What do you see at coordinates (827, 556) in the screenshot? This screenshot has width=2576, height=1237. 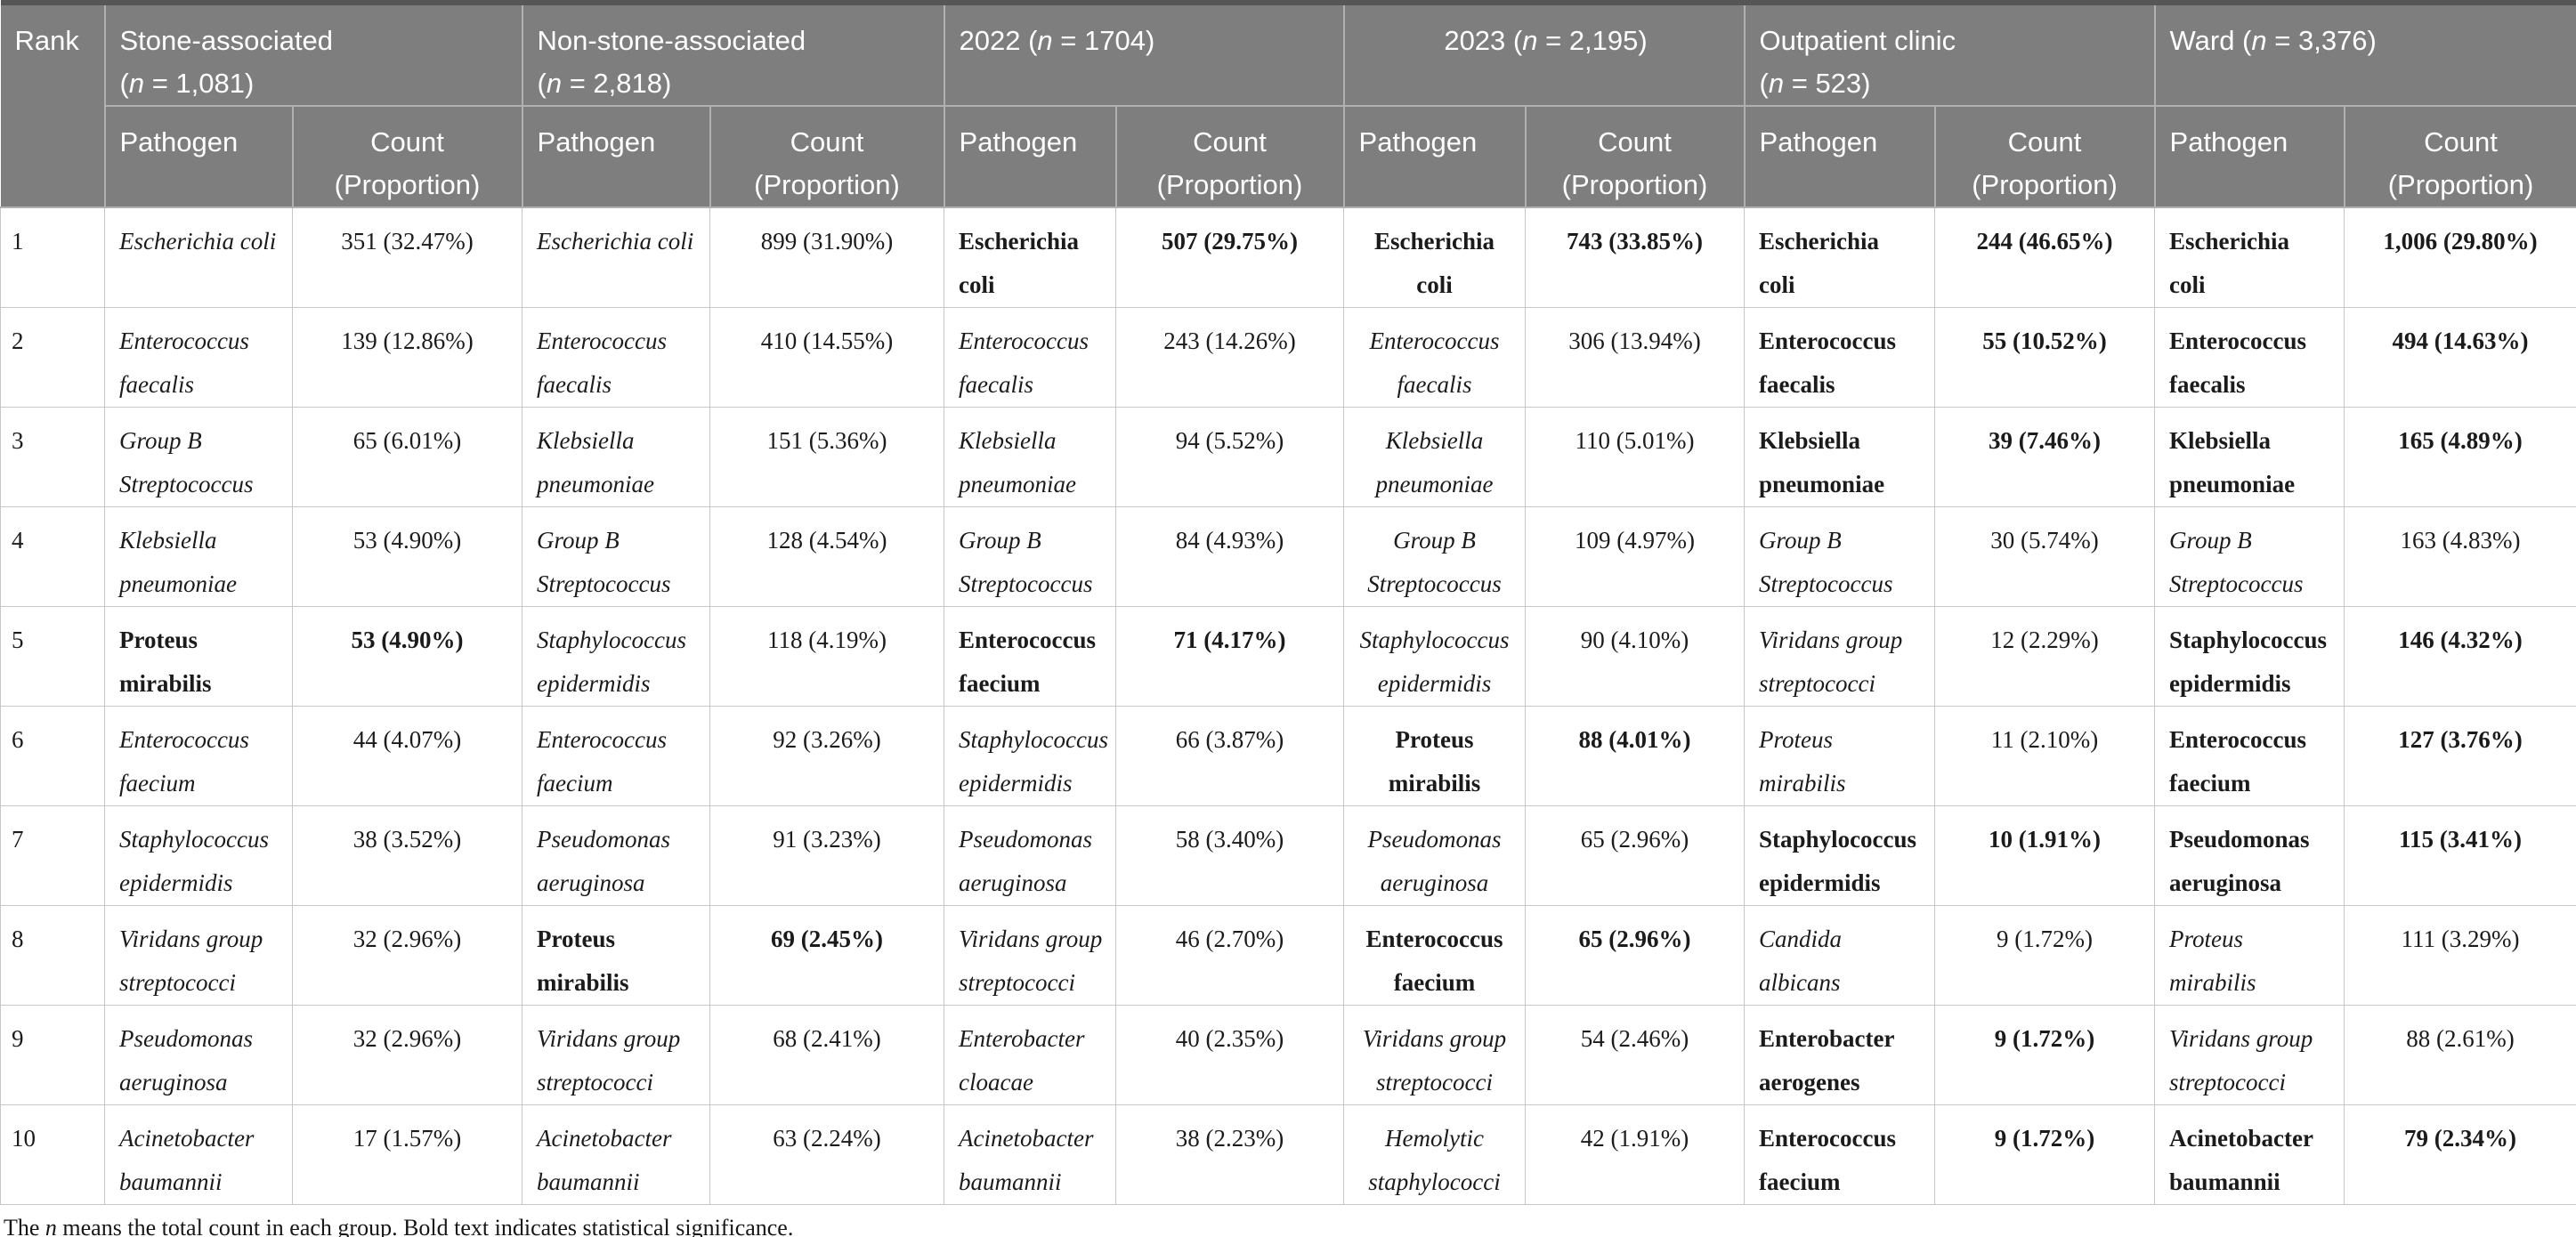 I see `count-cell: 128 (4.54%)` at bounding box center [827, 556].